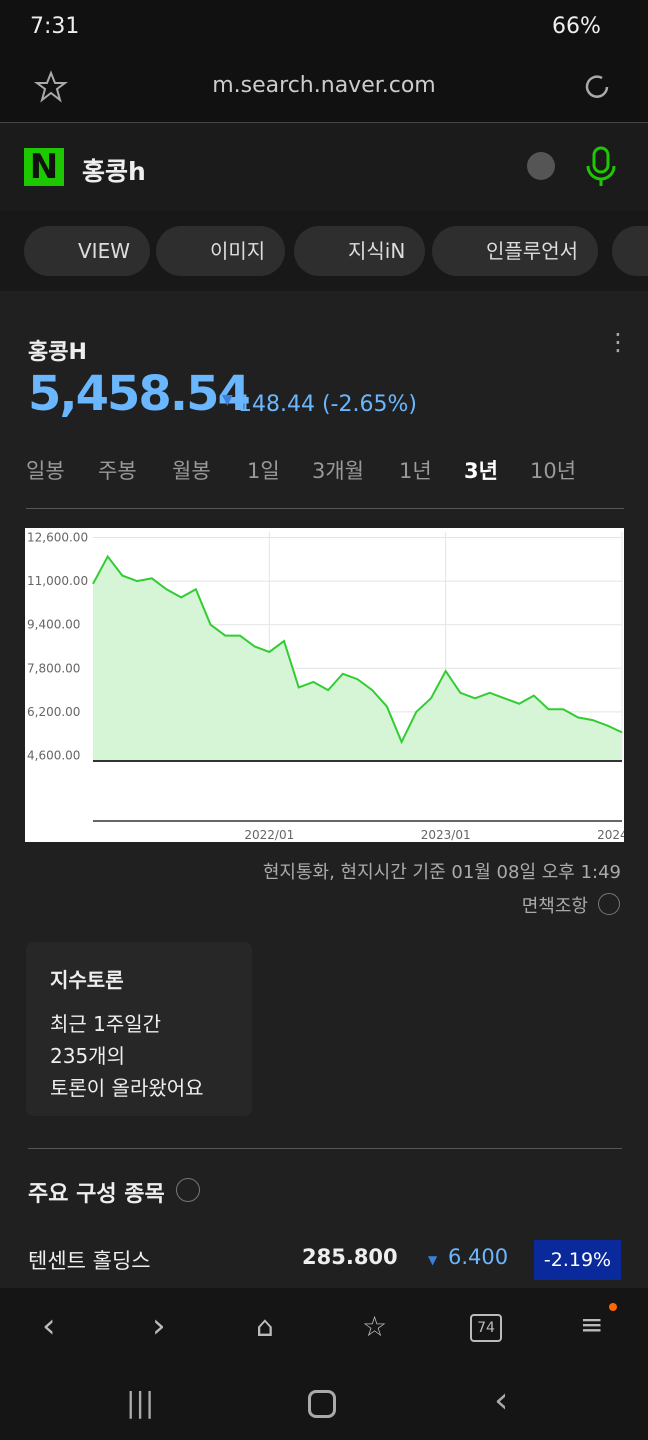  What do you see at coordinates (501, 1400) in the screenshot?
I see `back-key: ‹` at bounding box center [501, 1400].